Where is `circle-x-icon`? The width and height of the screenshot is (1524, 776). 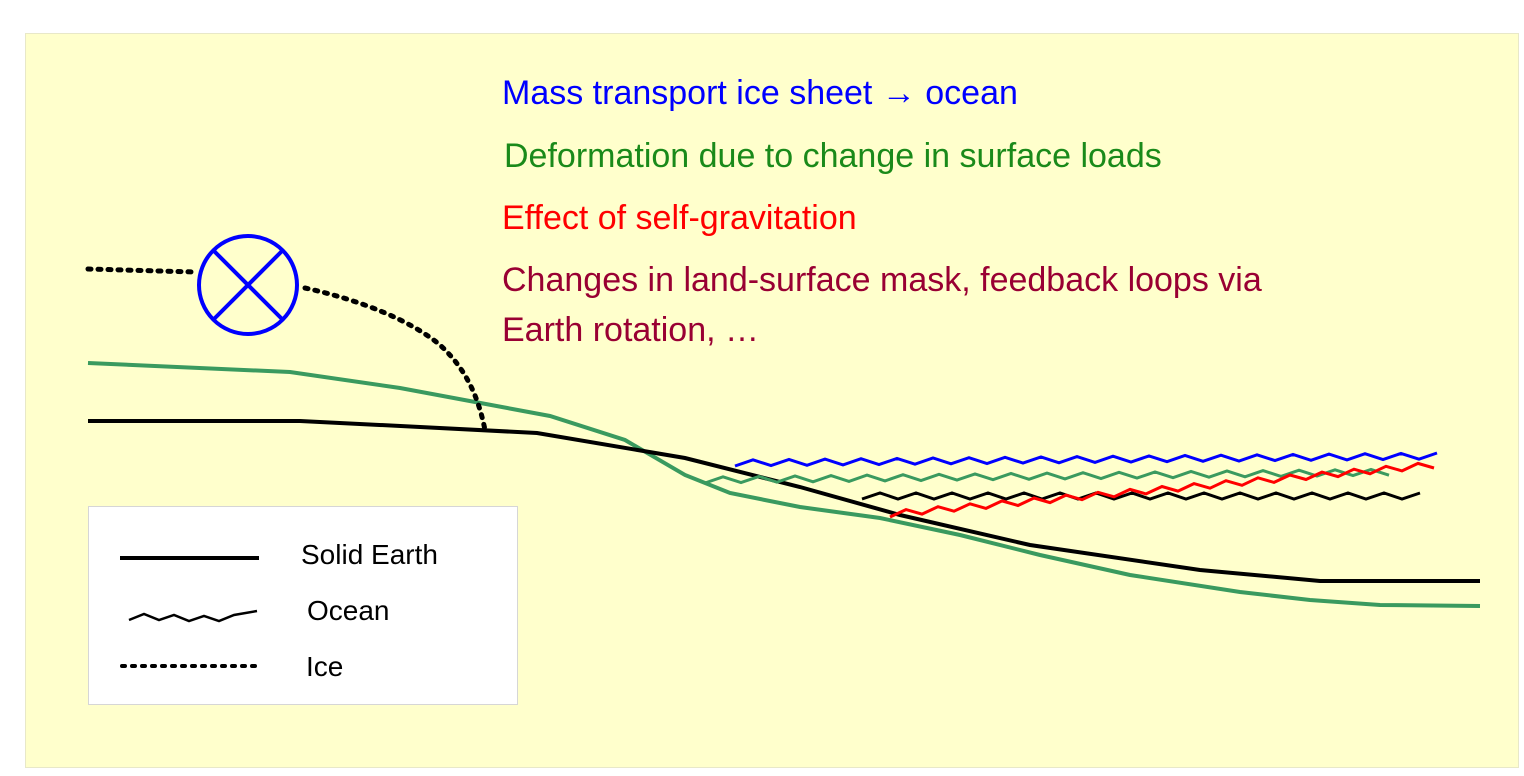
circle-x-icon is located at coordinates (248, 285).